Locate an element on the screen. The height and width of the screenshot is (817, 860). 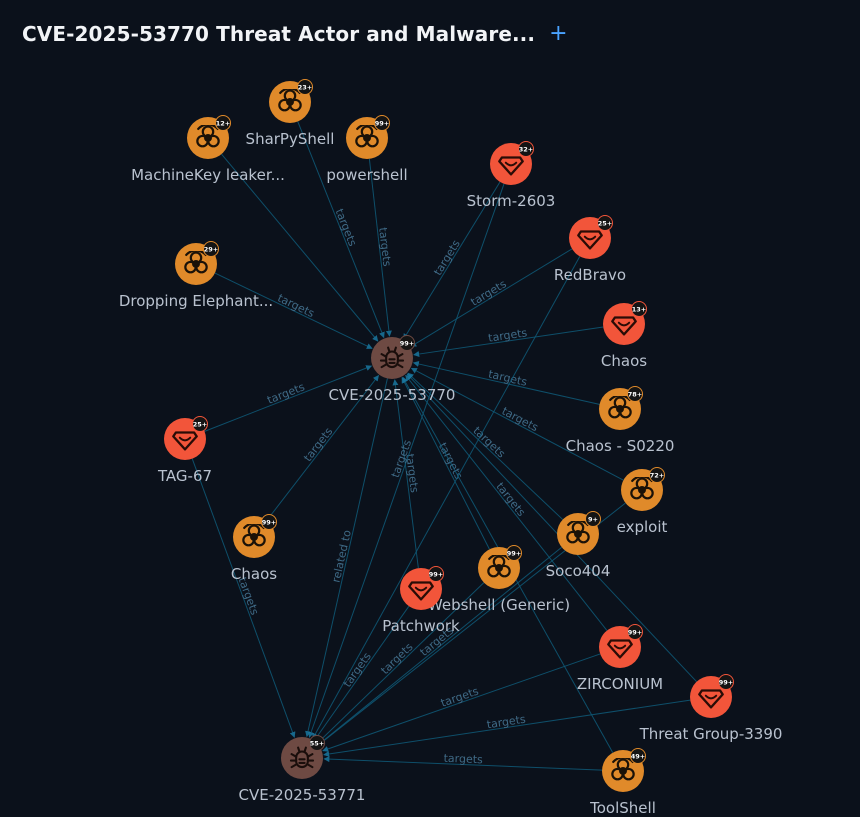
node-chaos_malware: 99+ Chaos is located at coordinates (254, 549).